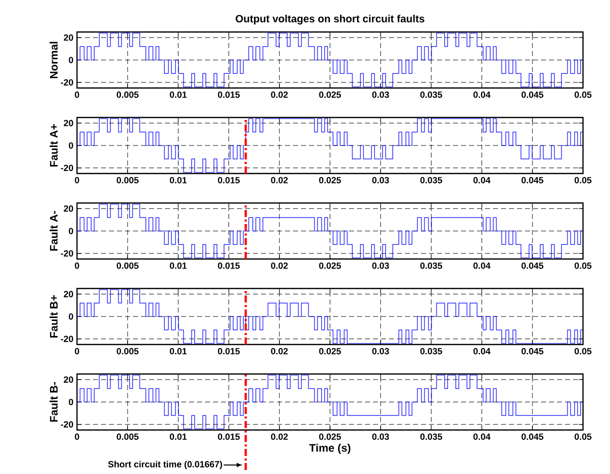 The height and width of the screenshot is (474, 610). Describe the element at coordinates (54, 145) in the screenshot. I see `y-axis-title: Fault A+` at that location.